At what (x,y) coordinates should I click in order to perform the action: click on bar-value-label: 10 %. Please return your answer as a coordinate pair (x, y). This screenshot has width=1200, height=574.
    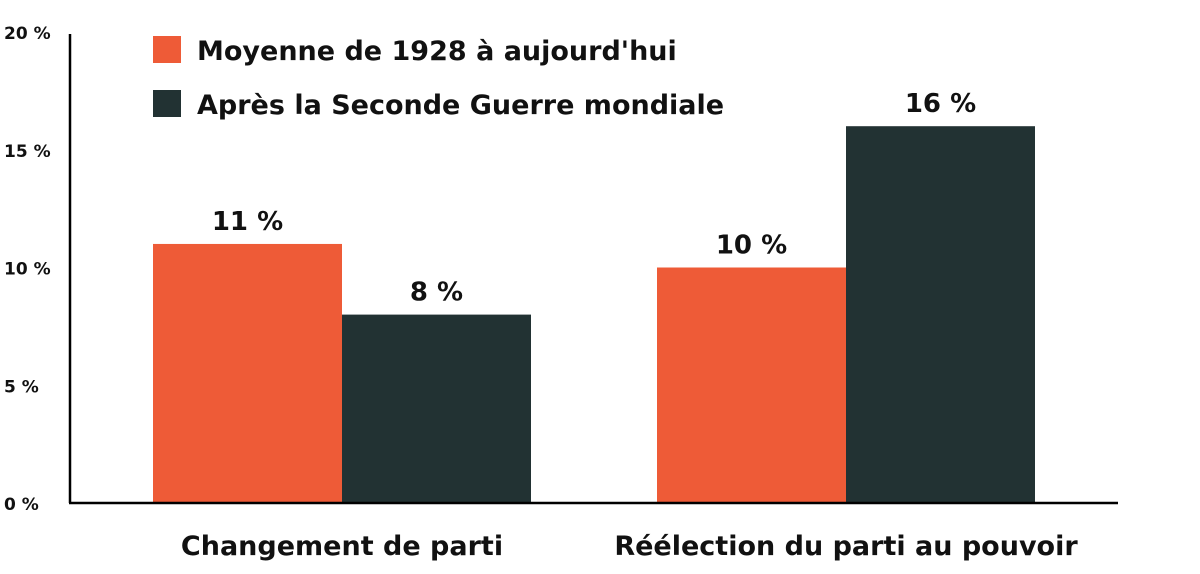
    Looking at the image, I should click on (751, 246).